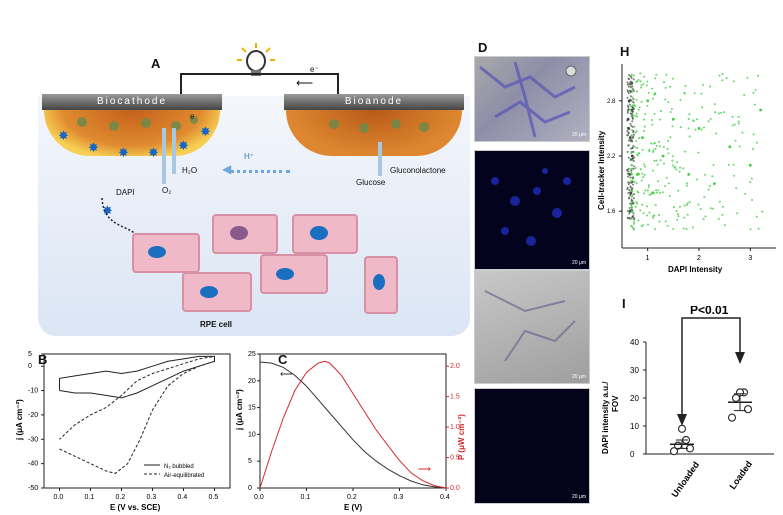 The width and height of the screenshot is (783, 515). I want to click on cell-outline-overlay, so click(530, 326).